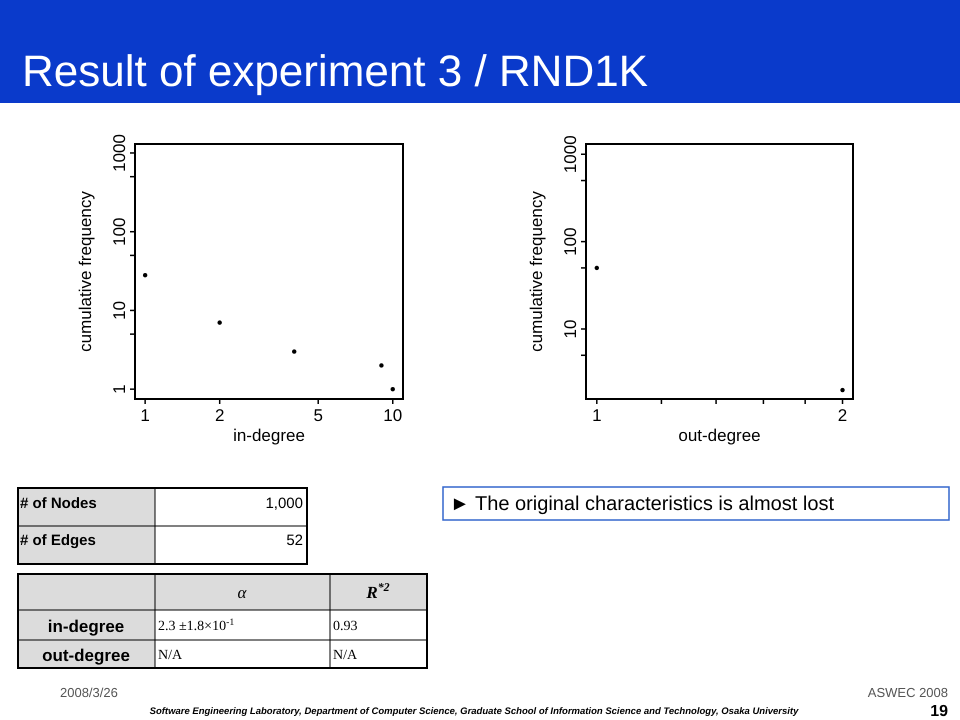 Image resolution: width=960 pixels, height=720 pixels. Describe the element at coordinates (377, 591) in the screenshot. I see `text: R$^{*2}$` at that location.